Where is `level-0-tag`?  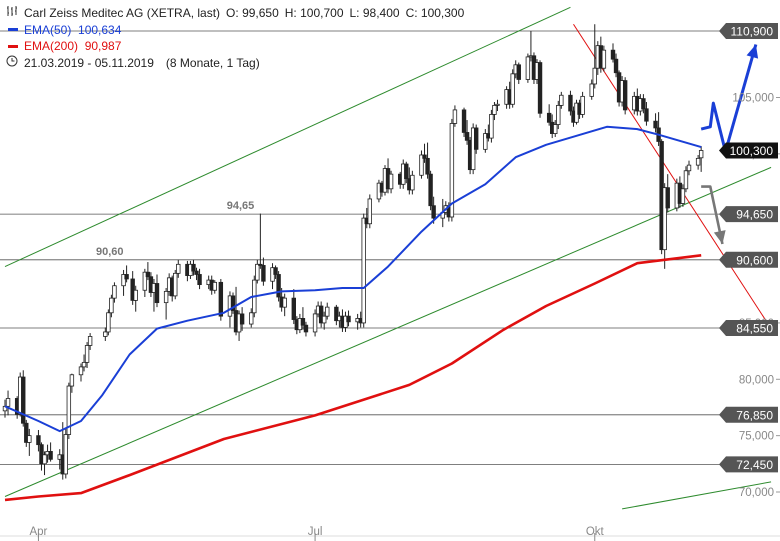
level-0-tag is located at coordinates (748, 31).